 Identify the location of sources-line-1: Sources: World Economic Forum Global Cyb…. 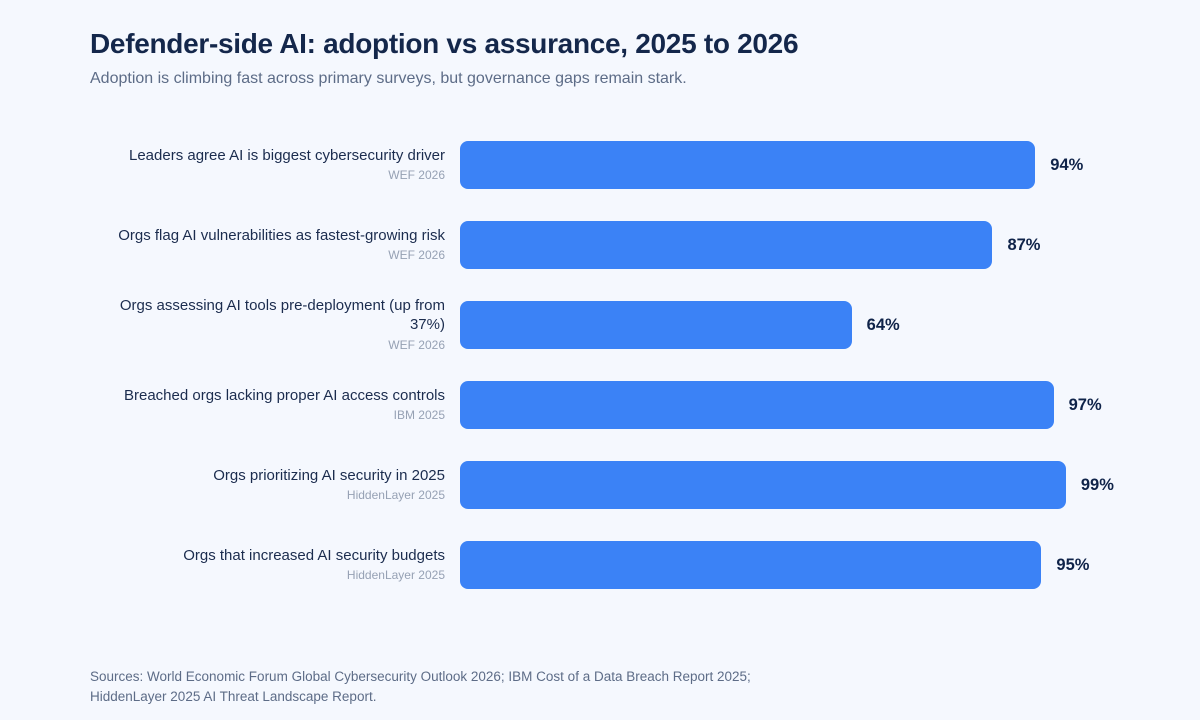
(420, 676).